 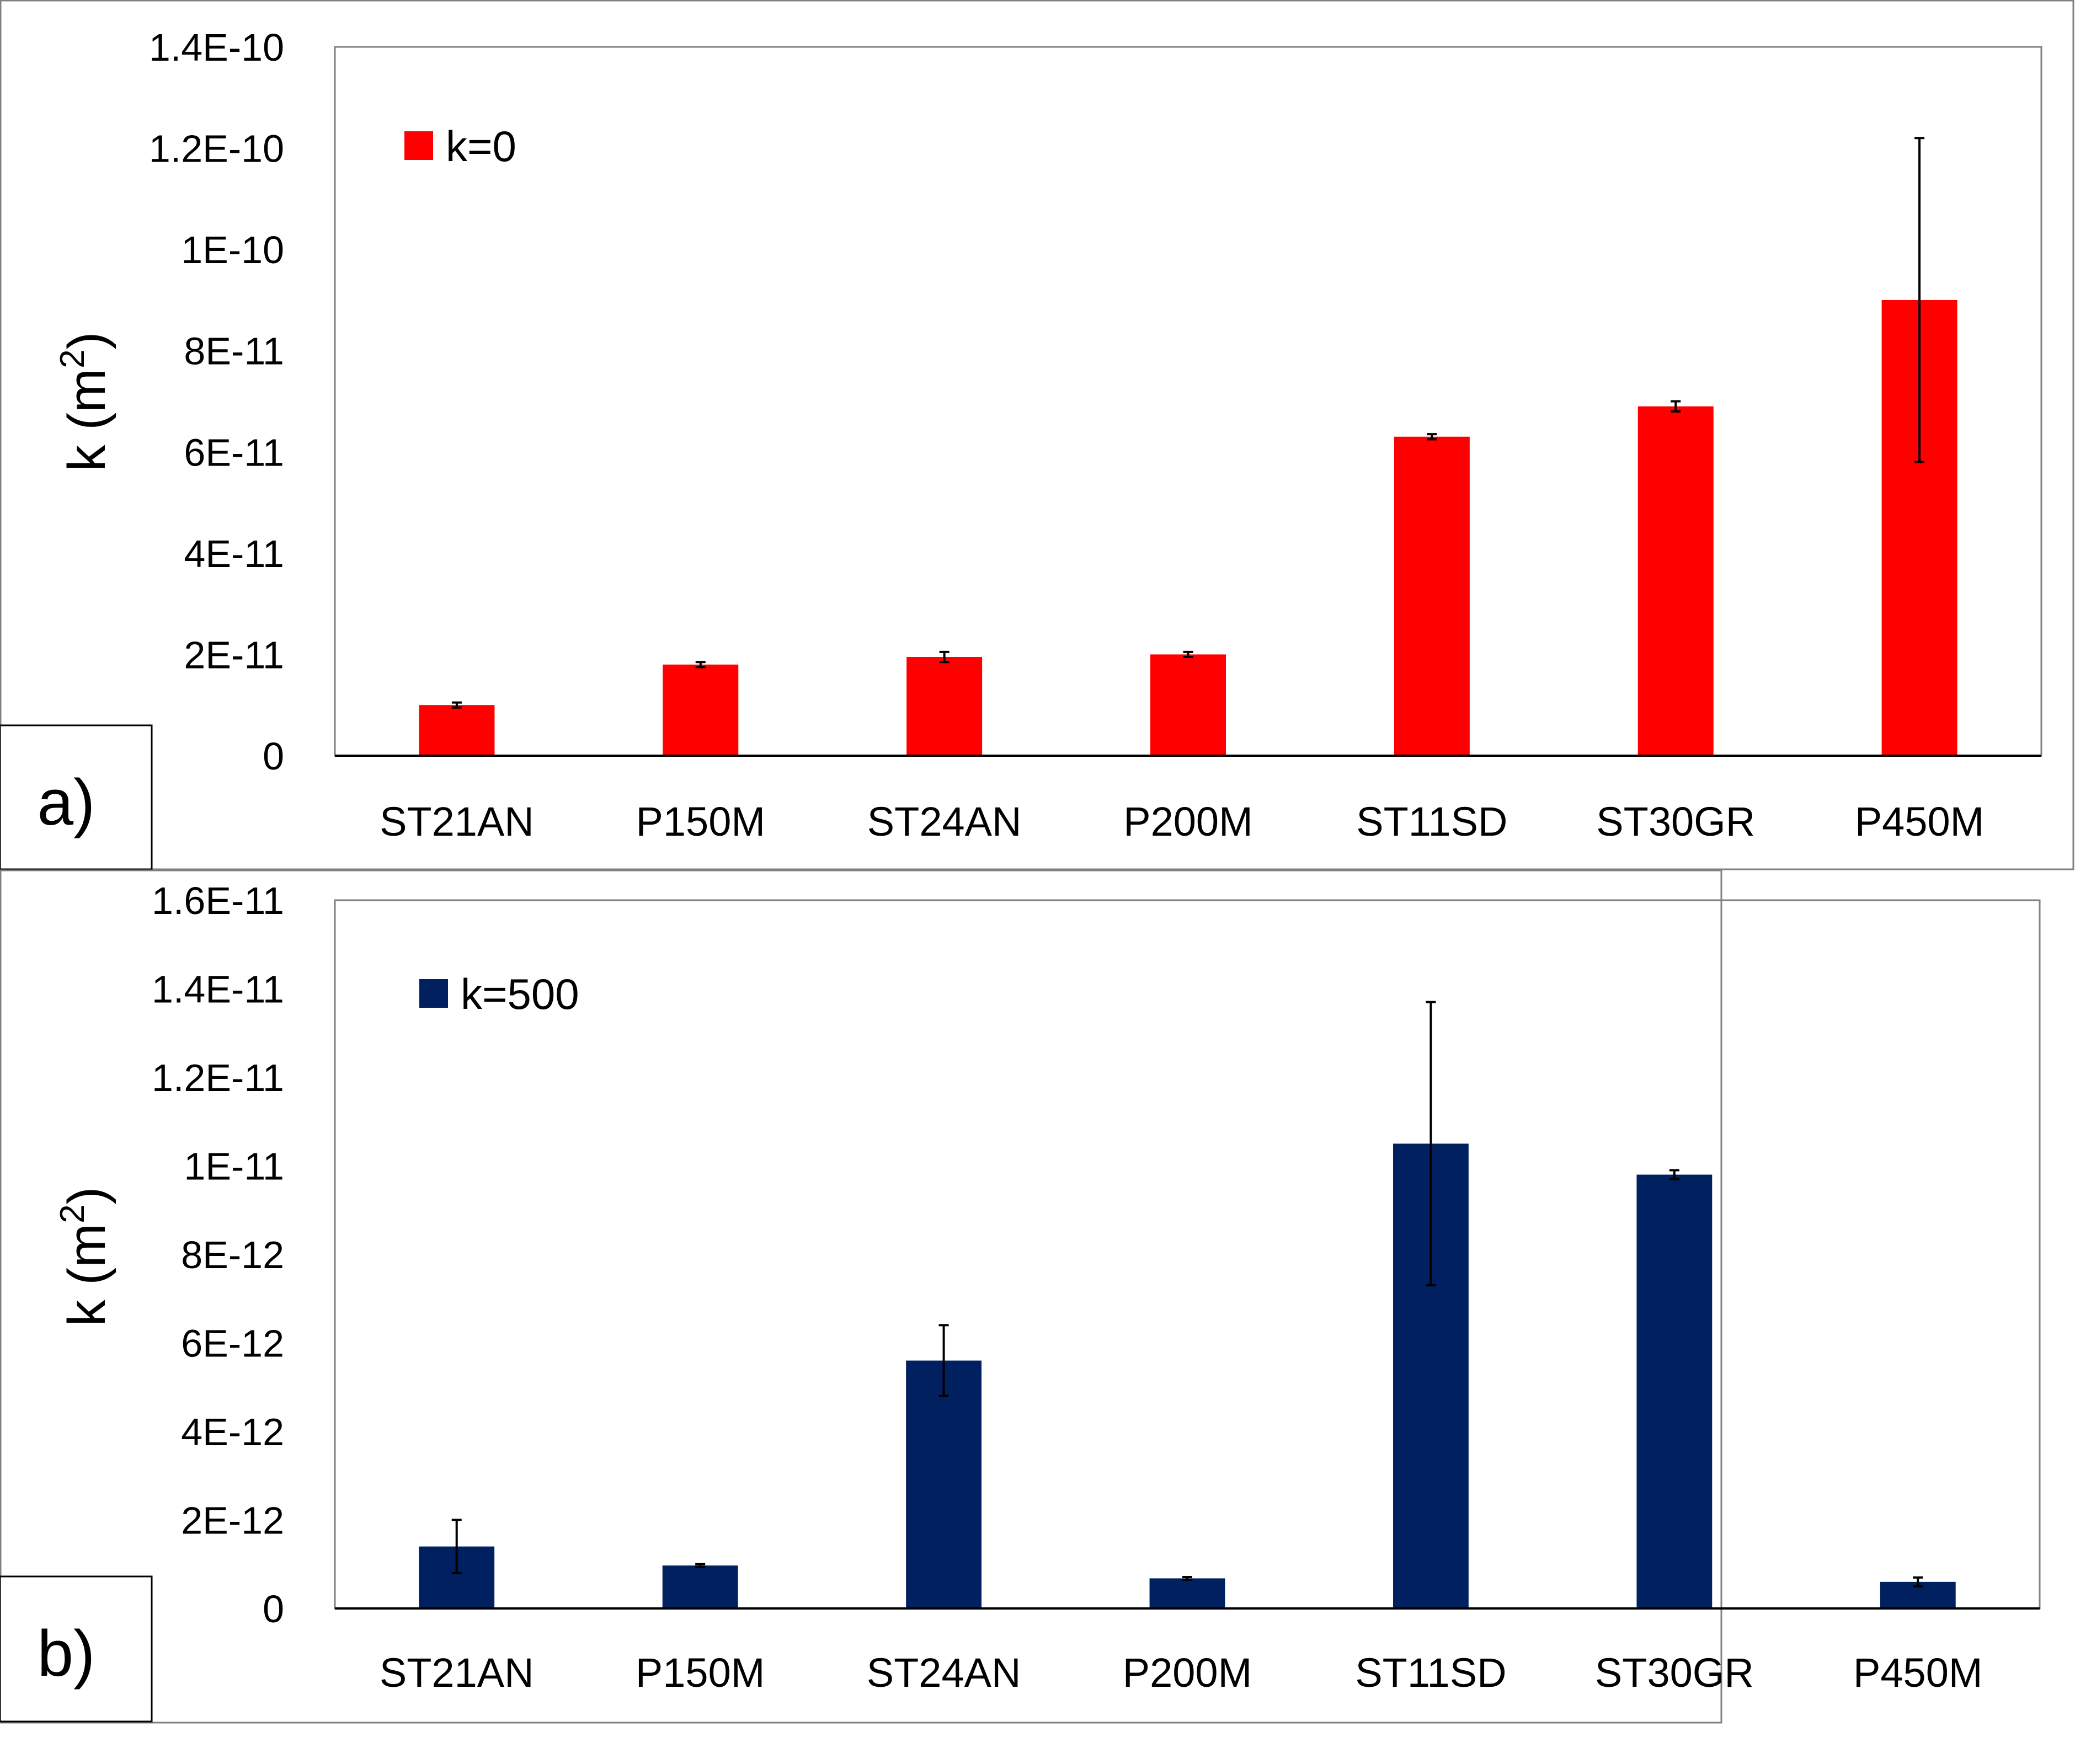 What do you see at coordinates (232, 249) in the screenshot?
I see `y-tick-label: 1E-10` at bounding box center [232, 249].